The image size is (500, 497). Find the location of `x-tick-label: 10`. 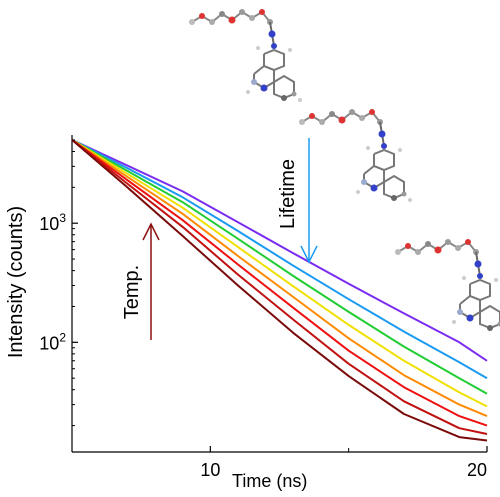

x-tick-label: 10 is located at coordinates (210, 470).